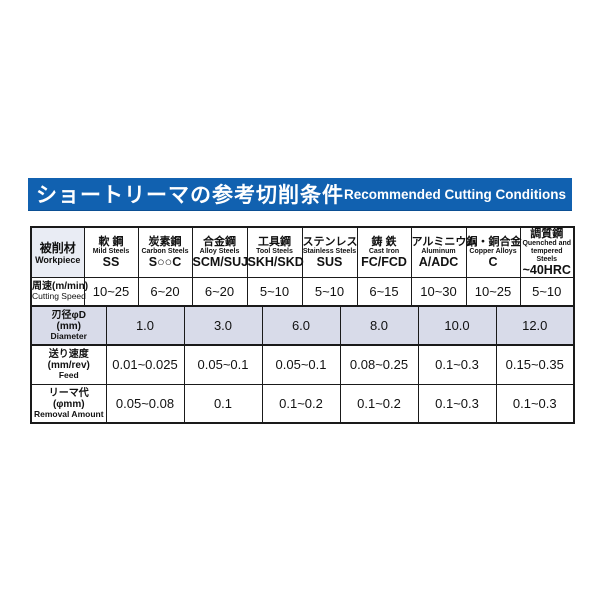 The height and width of the screenshot is (600, 600). I want to click on feed-value: 0.1~0.3, so click(457, 364).